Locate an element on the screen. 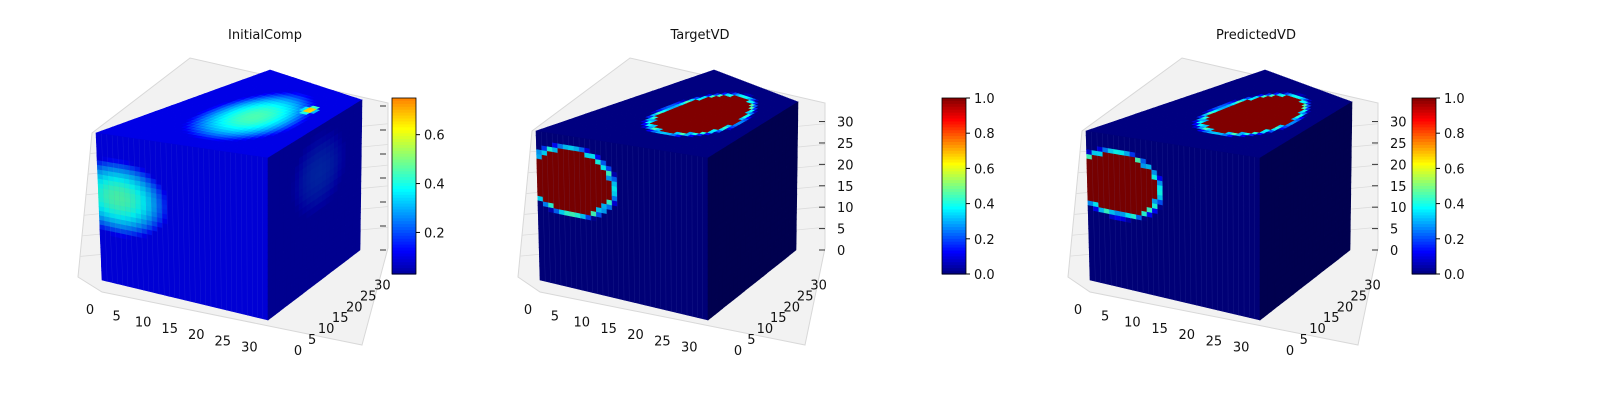  x-tick-label: 0 is located at coordinates (90, 310).